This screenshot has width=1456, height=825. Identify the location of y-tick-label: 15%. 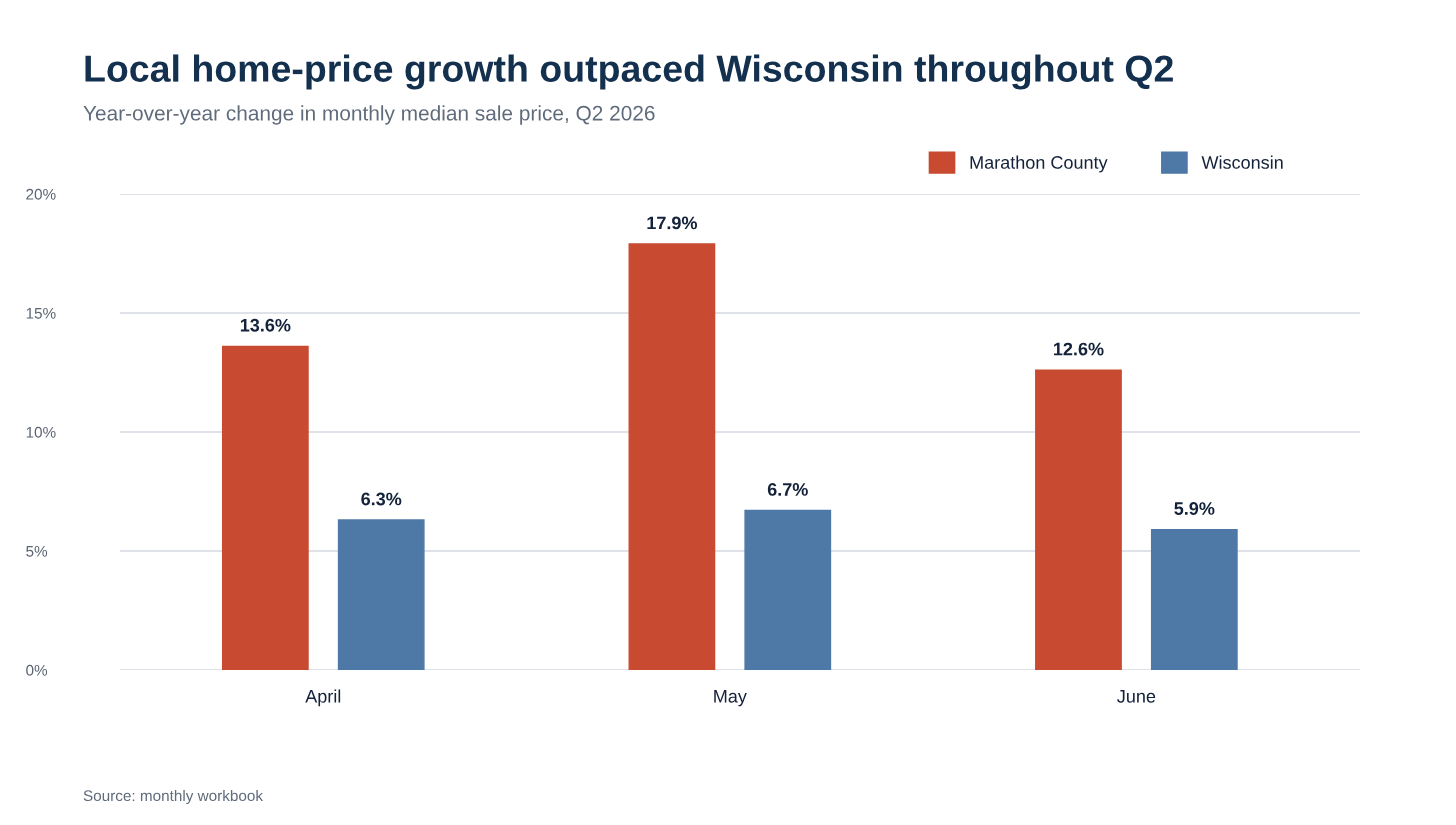
(41, 313).